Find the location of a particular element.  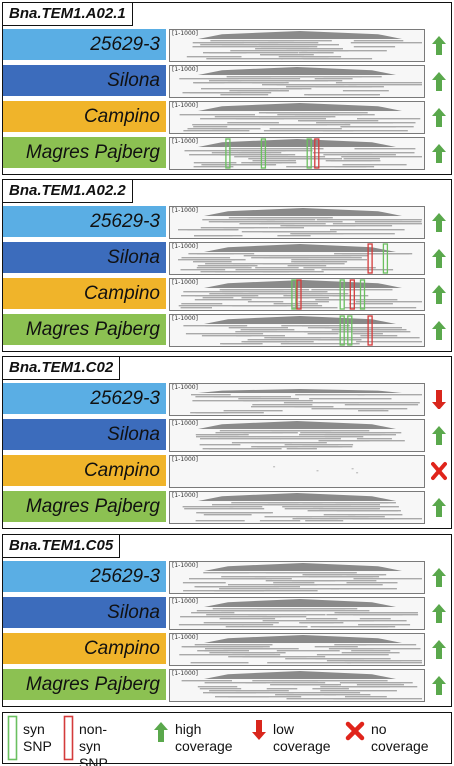

high-coverage-label: high coverage is located at coordinates (204, 738).